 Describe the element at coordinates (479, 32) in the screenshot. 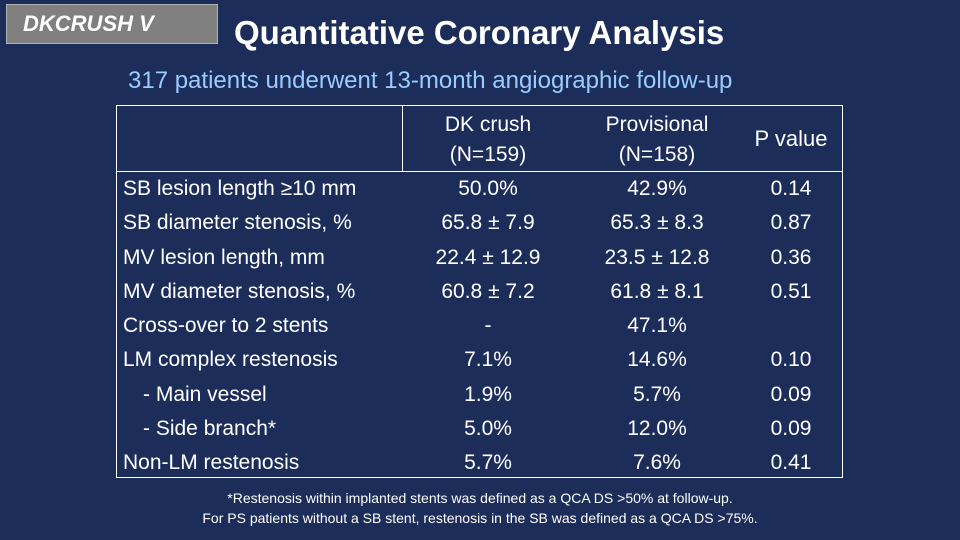

I see `page-title: Quantitative Coronary Analysis` at that location.